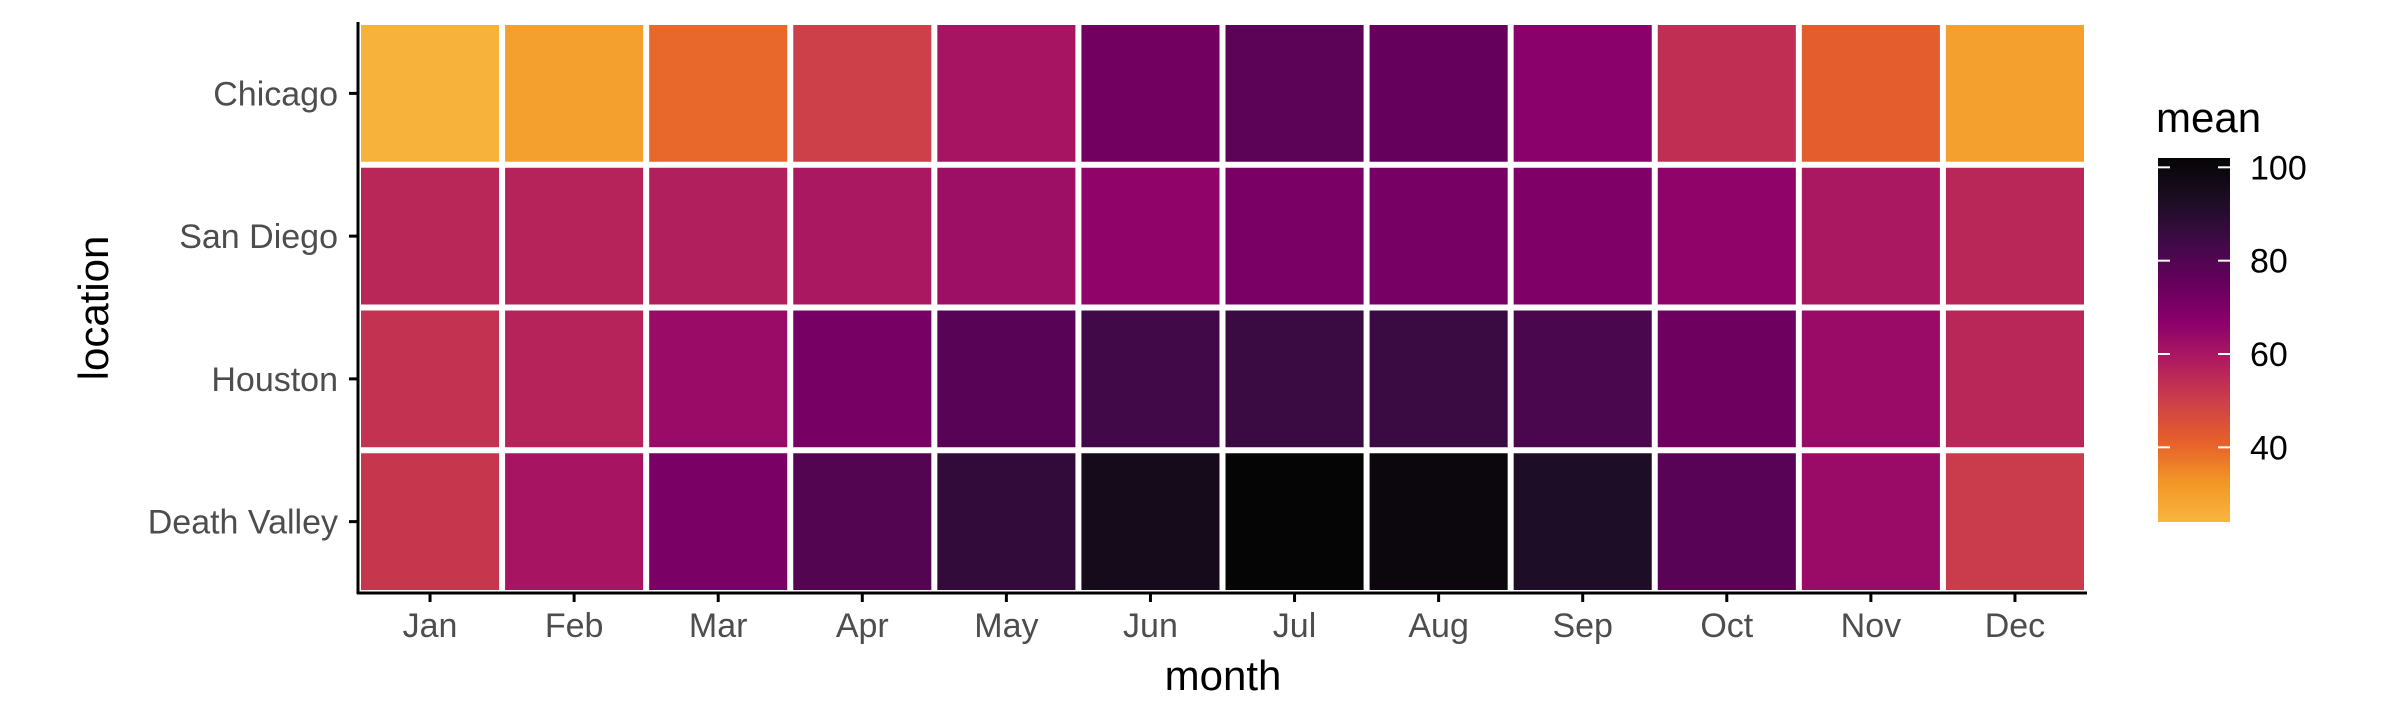  I want to click on legend-tick-label: 60, so click(2269, 355).